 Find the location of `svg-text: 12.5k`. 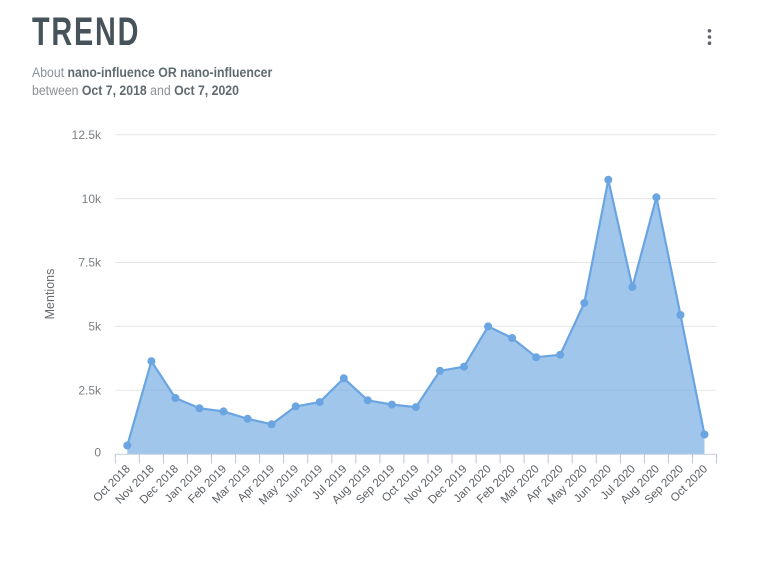

svg-text: 12.5k is located at coordinates (87, 135).